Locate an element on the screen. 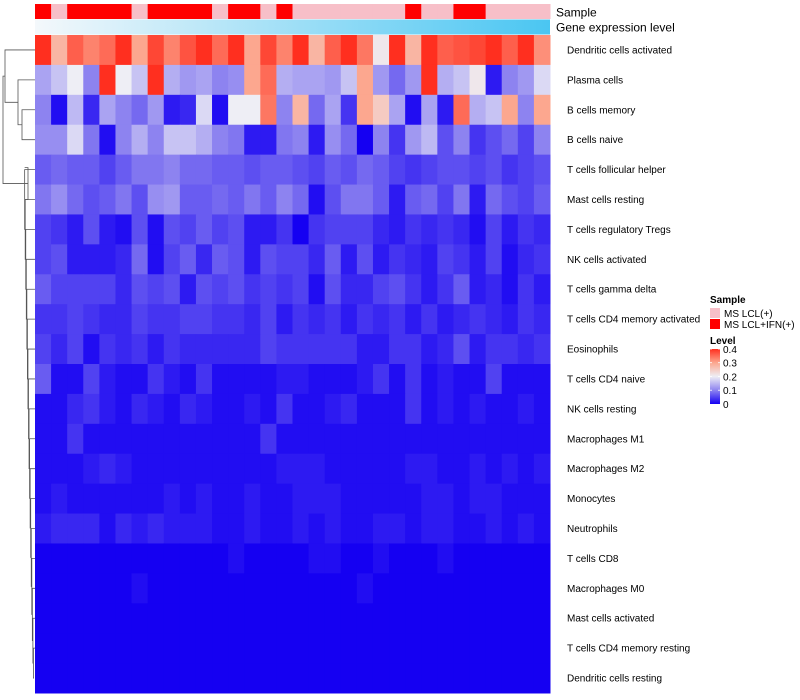 The image size is (800, 700). row-label: NK cells resting is located at coordinates (601, 409).